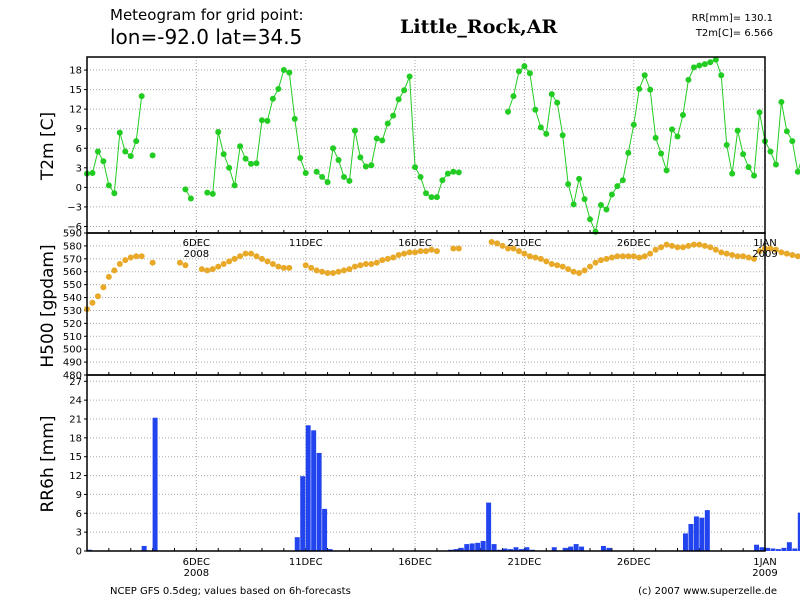  I want to click on t2m-axis-label: T2m [C], so click(48, 146).